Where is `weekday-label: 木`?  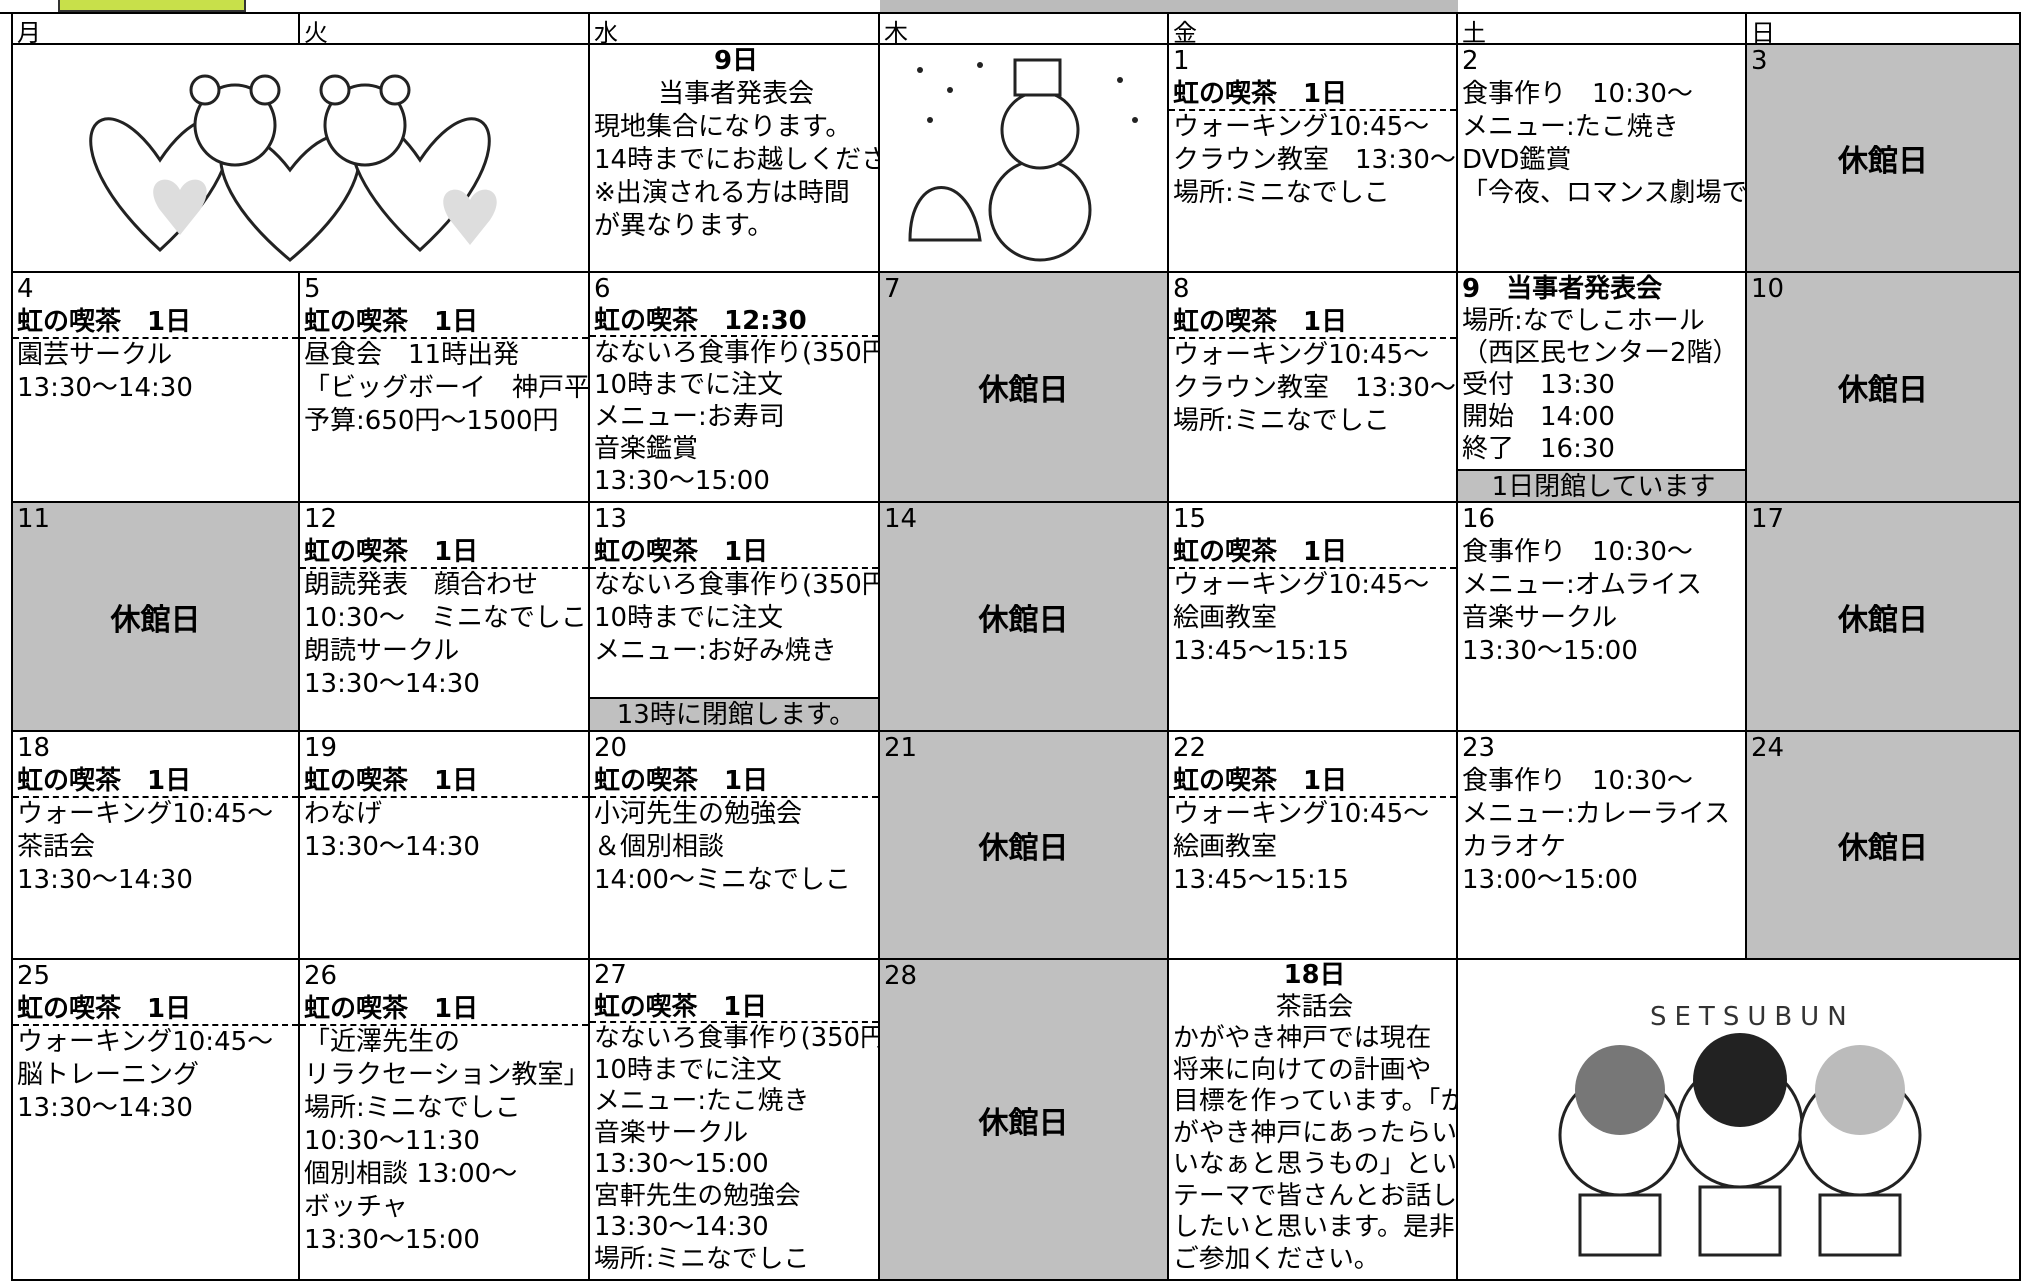
weekday-label: 木 is located at coordinates (896, 32).